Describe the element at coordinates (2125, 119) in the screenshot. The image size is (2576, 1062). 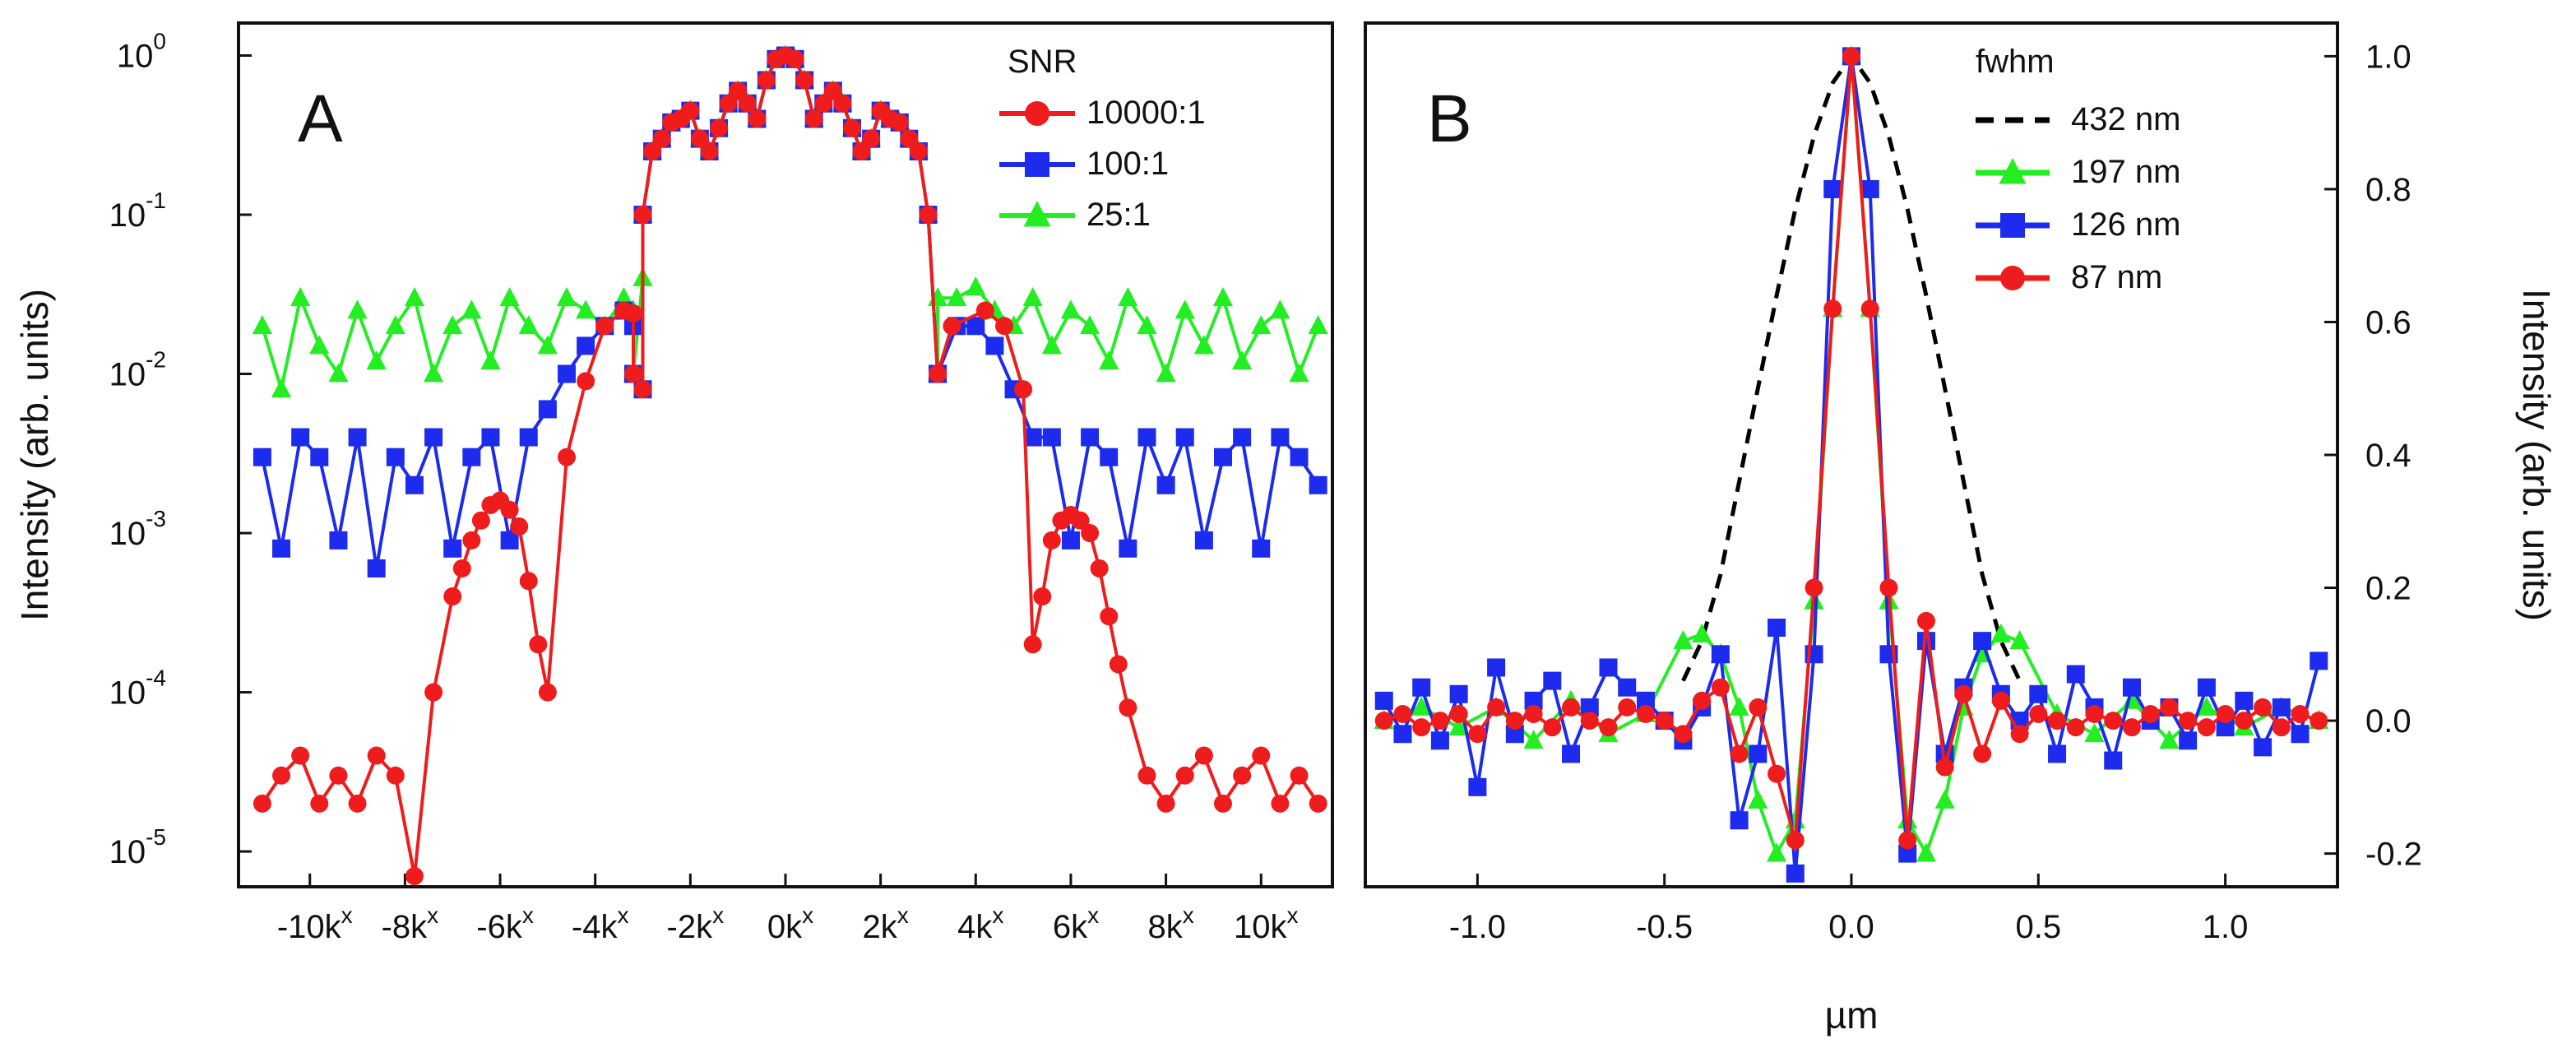
I see `legend-label-b: 432 nm` at that location.